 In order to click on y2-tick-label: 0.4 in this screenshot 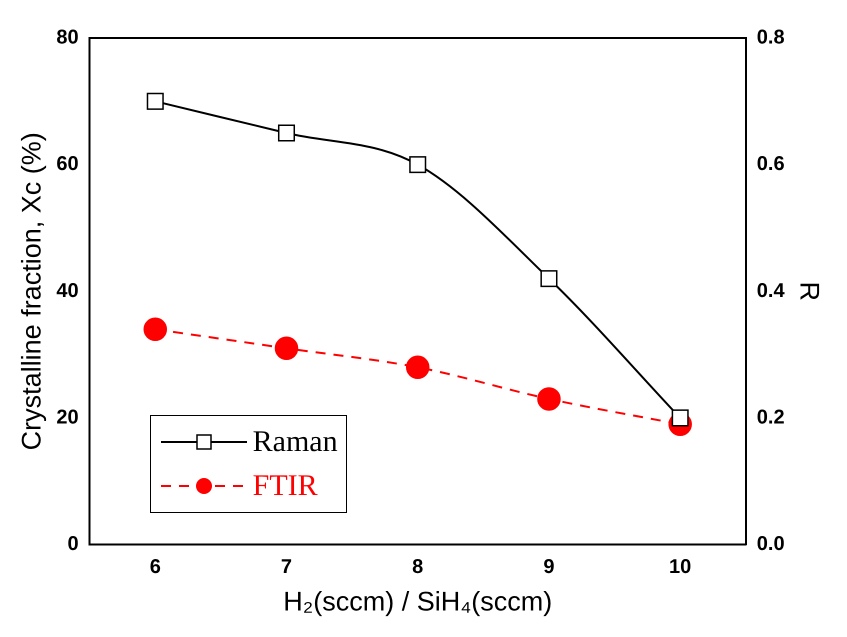, I will do `click(771, 291)`.